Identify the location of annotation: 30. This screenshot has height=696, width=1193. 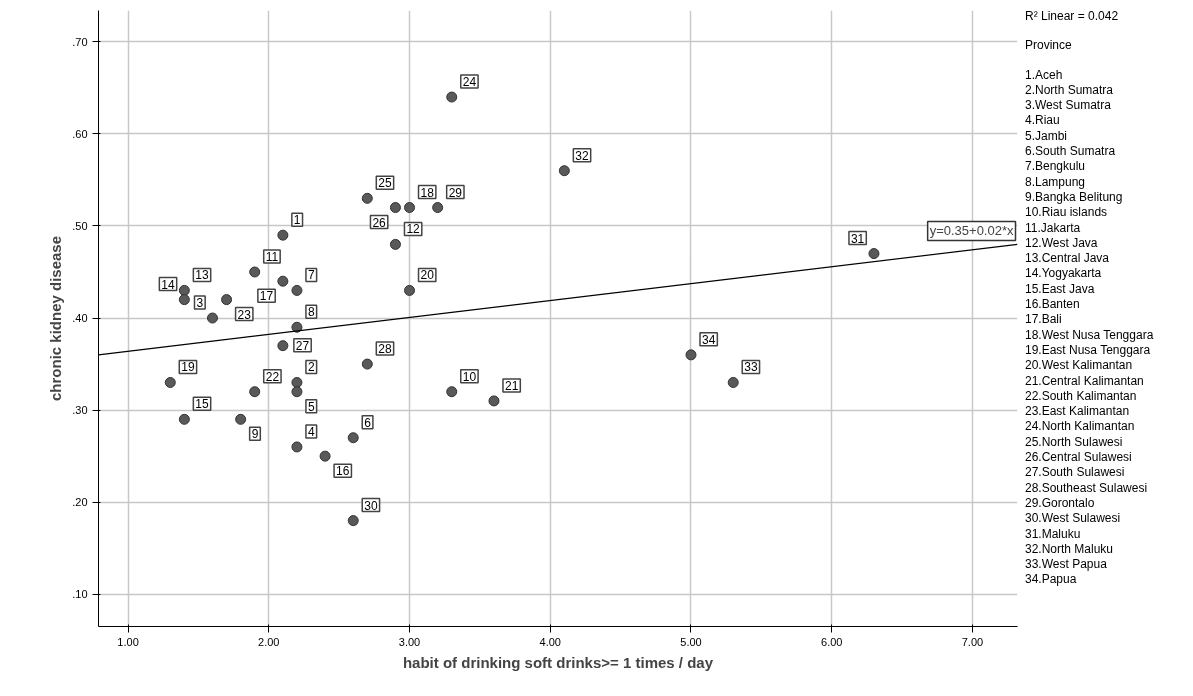
(371, 505).